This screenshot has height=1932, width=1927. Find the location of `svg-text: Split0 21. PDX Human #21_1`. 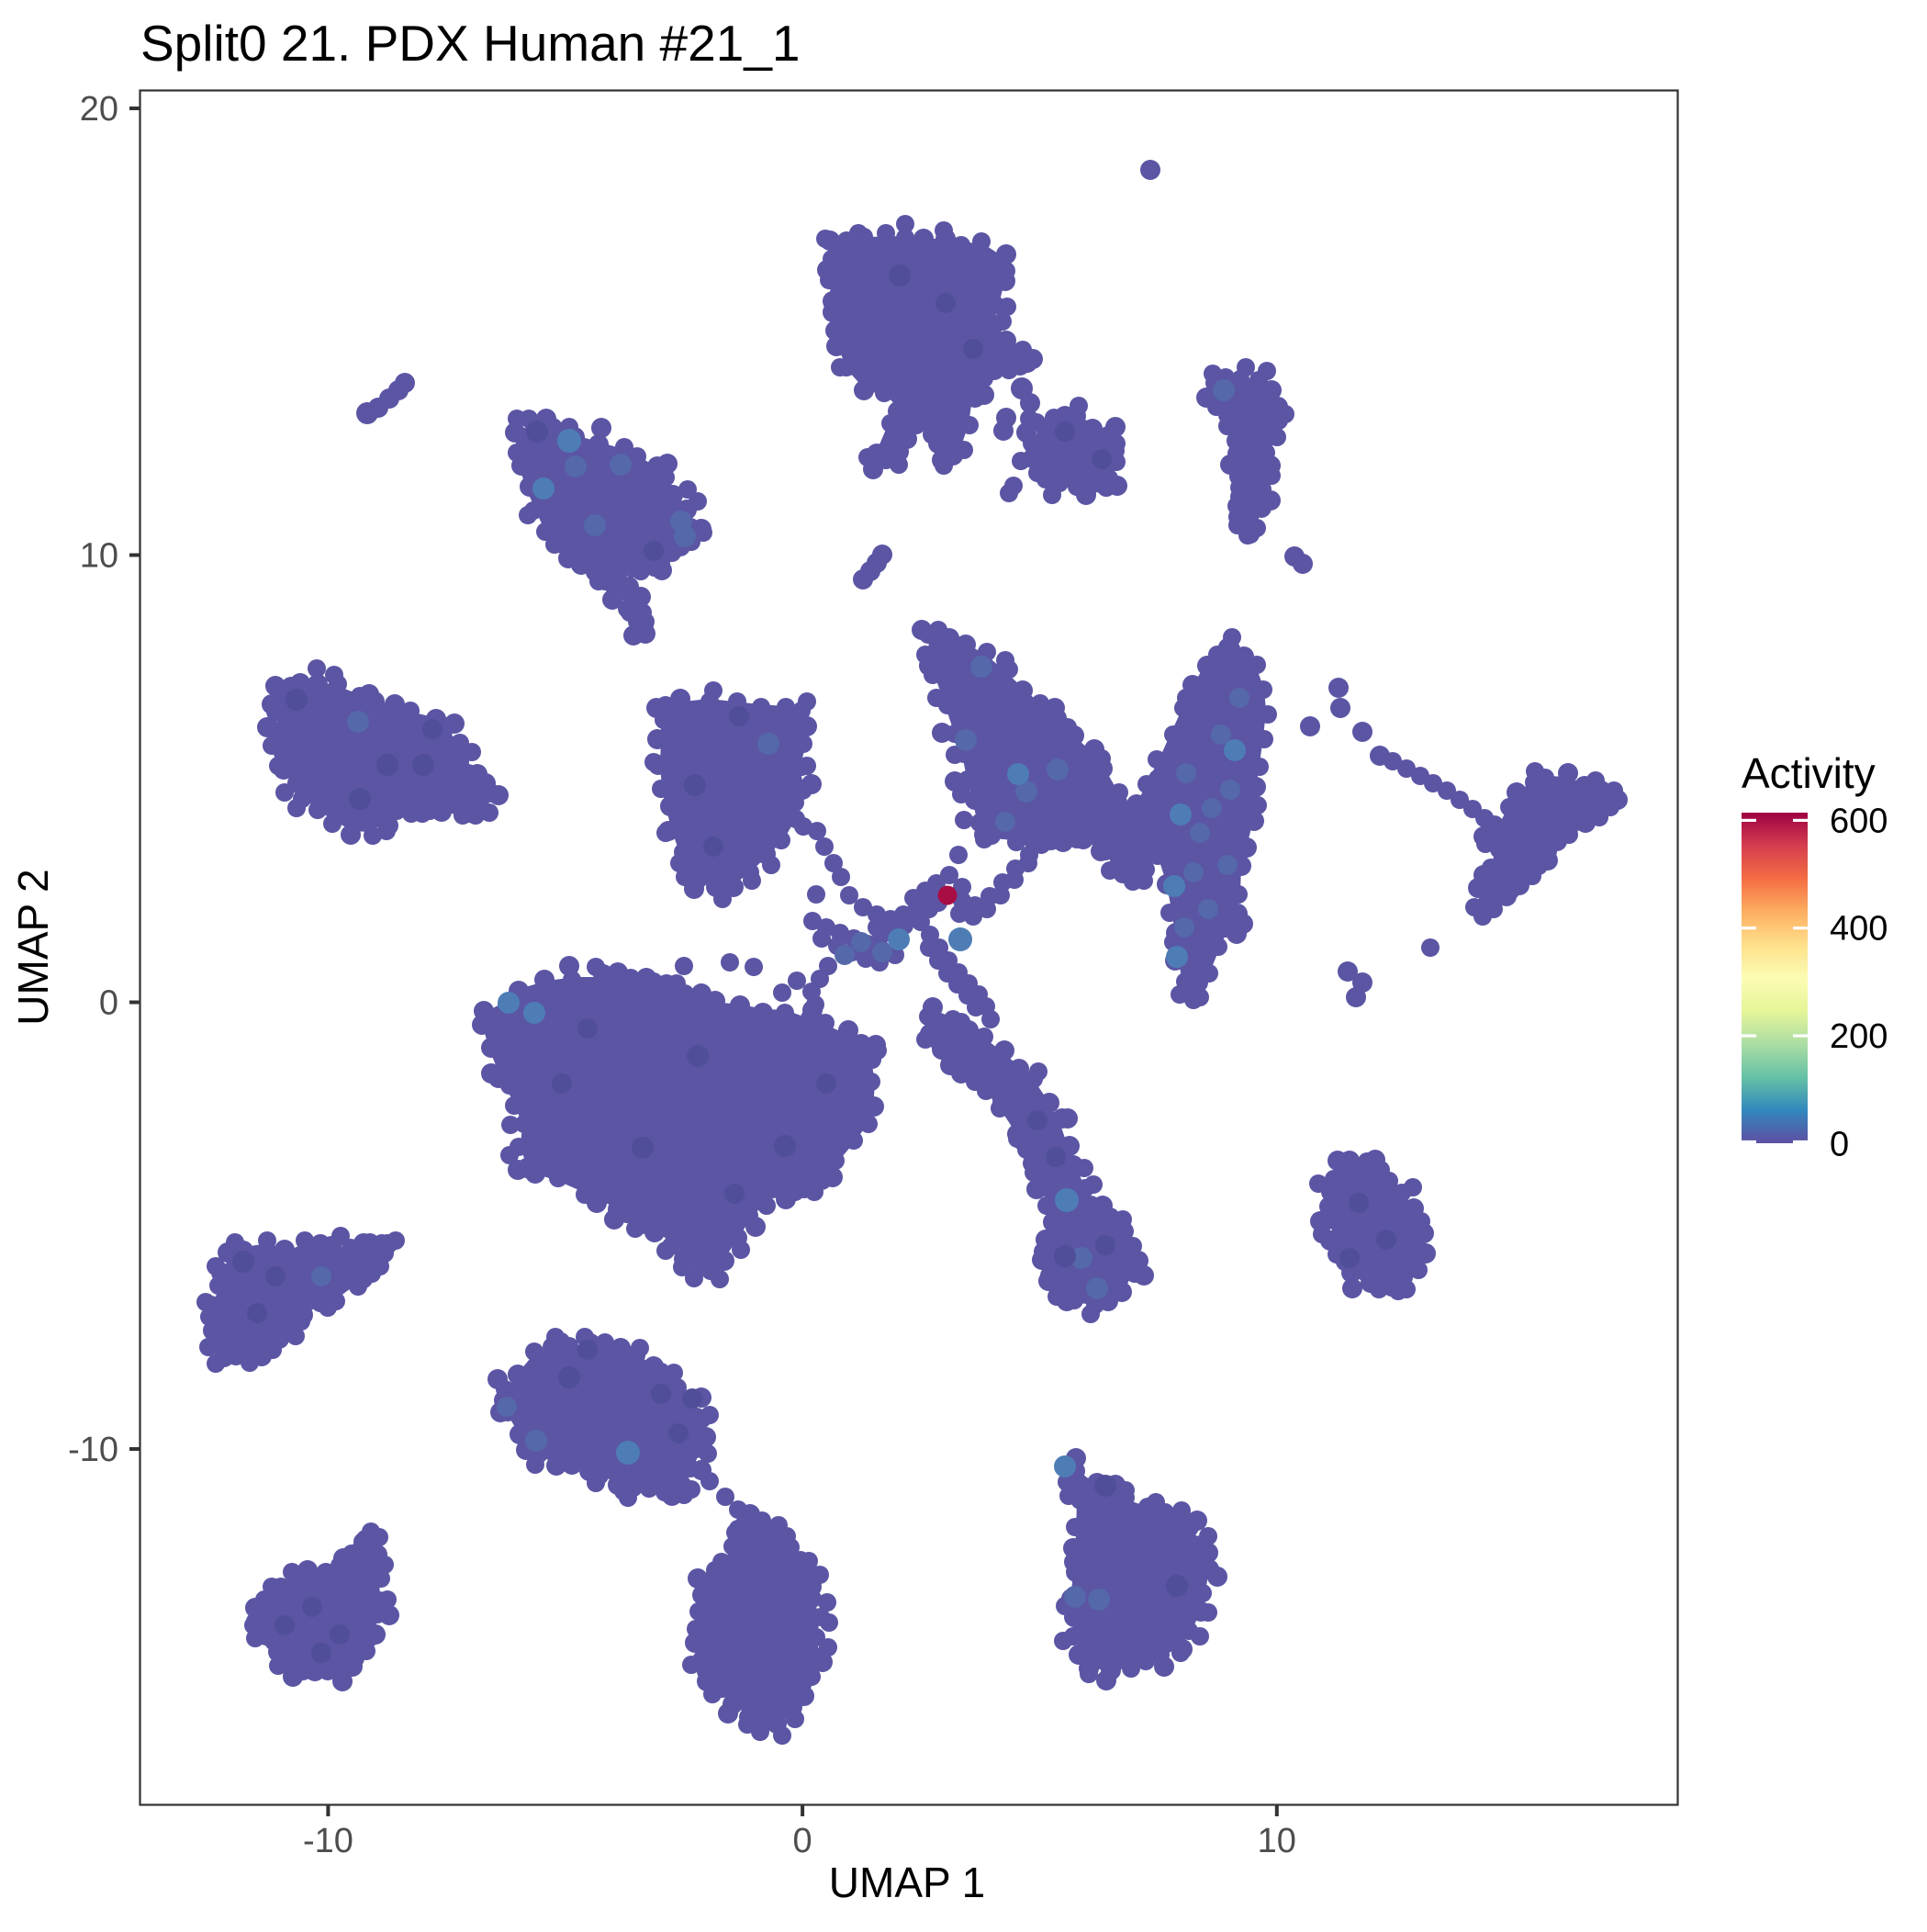

svg-text: Split0 21. PDX Human #21_1 is located at coordinates (470, 43).